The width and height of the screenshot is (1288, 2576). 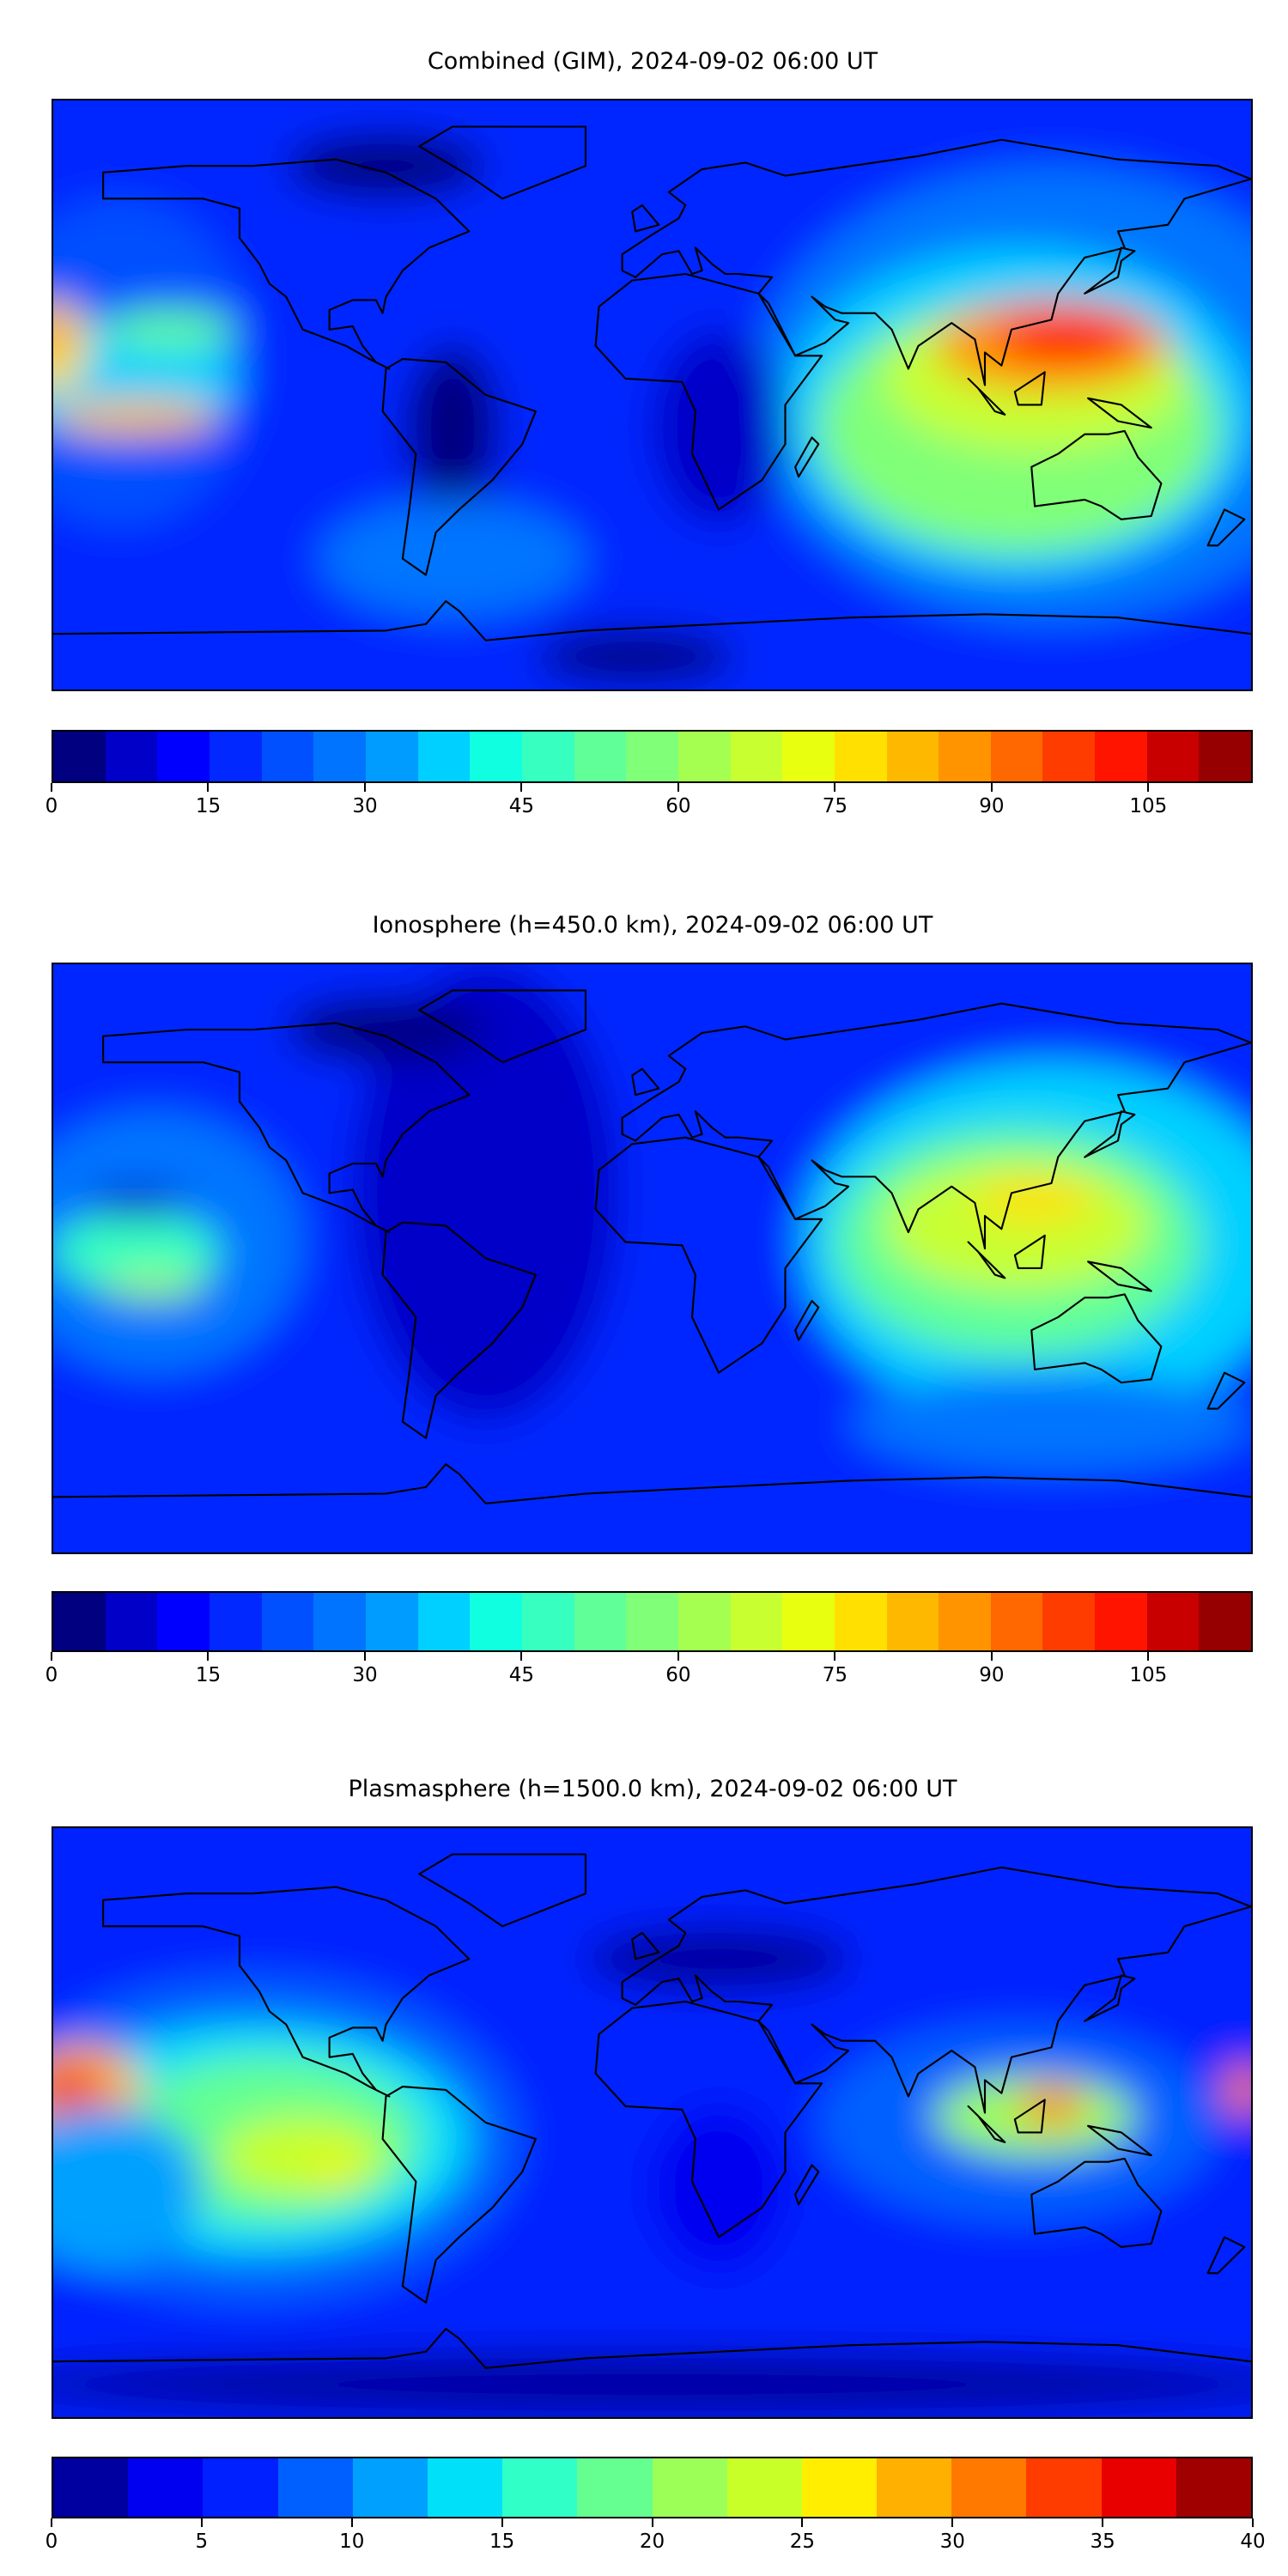 I want to click on colorbar3, so click(x=652, y=2487).